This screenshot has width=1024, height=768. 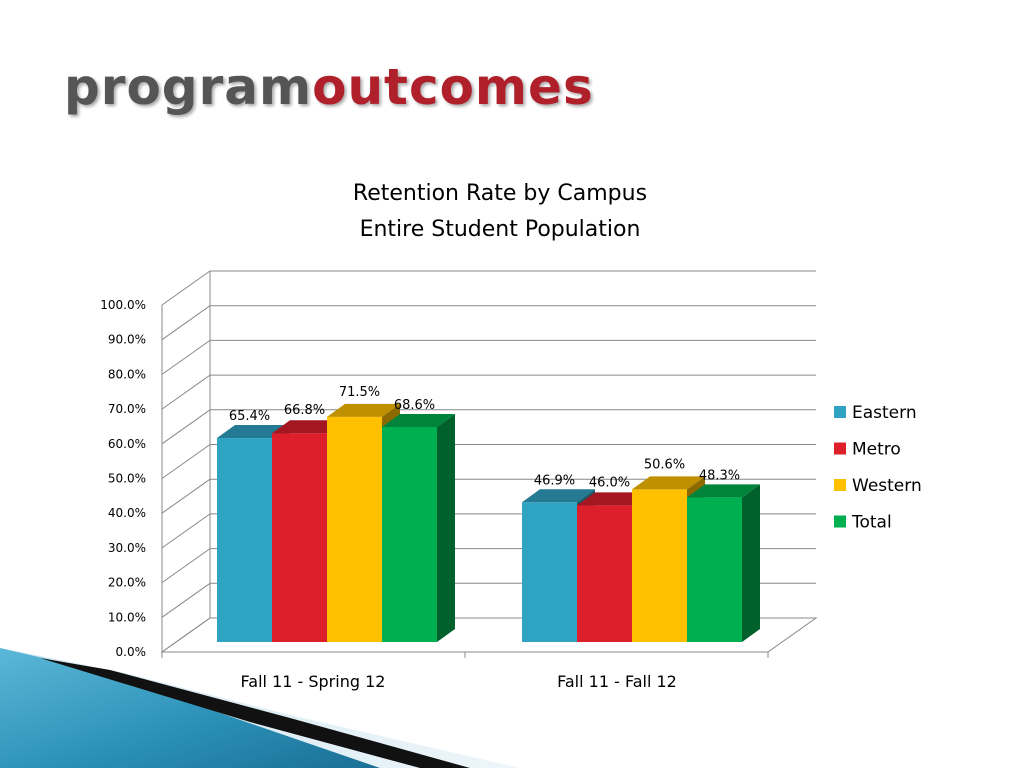 What do you see at coordinates (609, 482) in the screenshot?
I see `data-label: 46.0%` at bounding box center [609, 482].